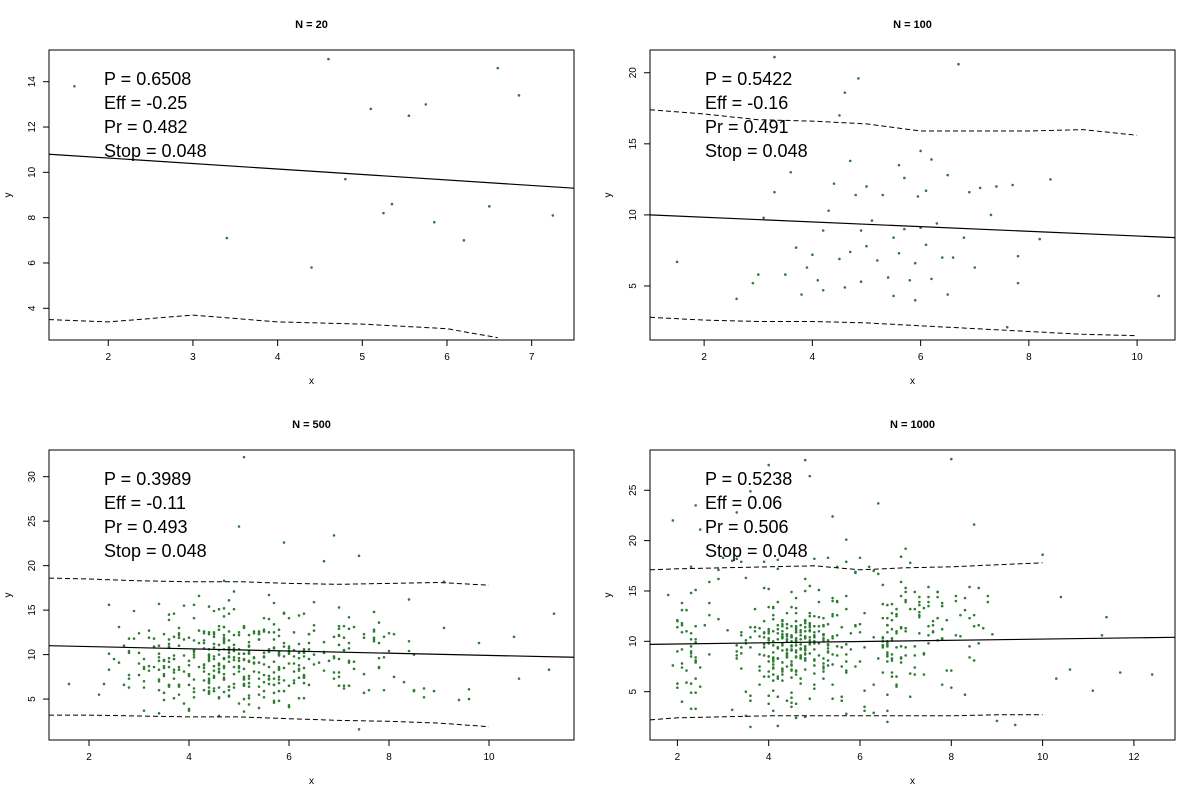 The image size is (1200, 800). I want to click on stat-annotation: Stop = 0.048, so click(756, 151).